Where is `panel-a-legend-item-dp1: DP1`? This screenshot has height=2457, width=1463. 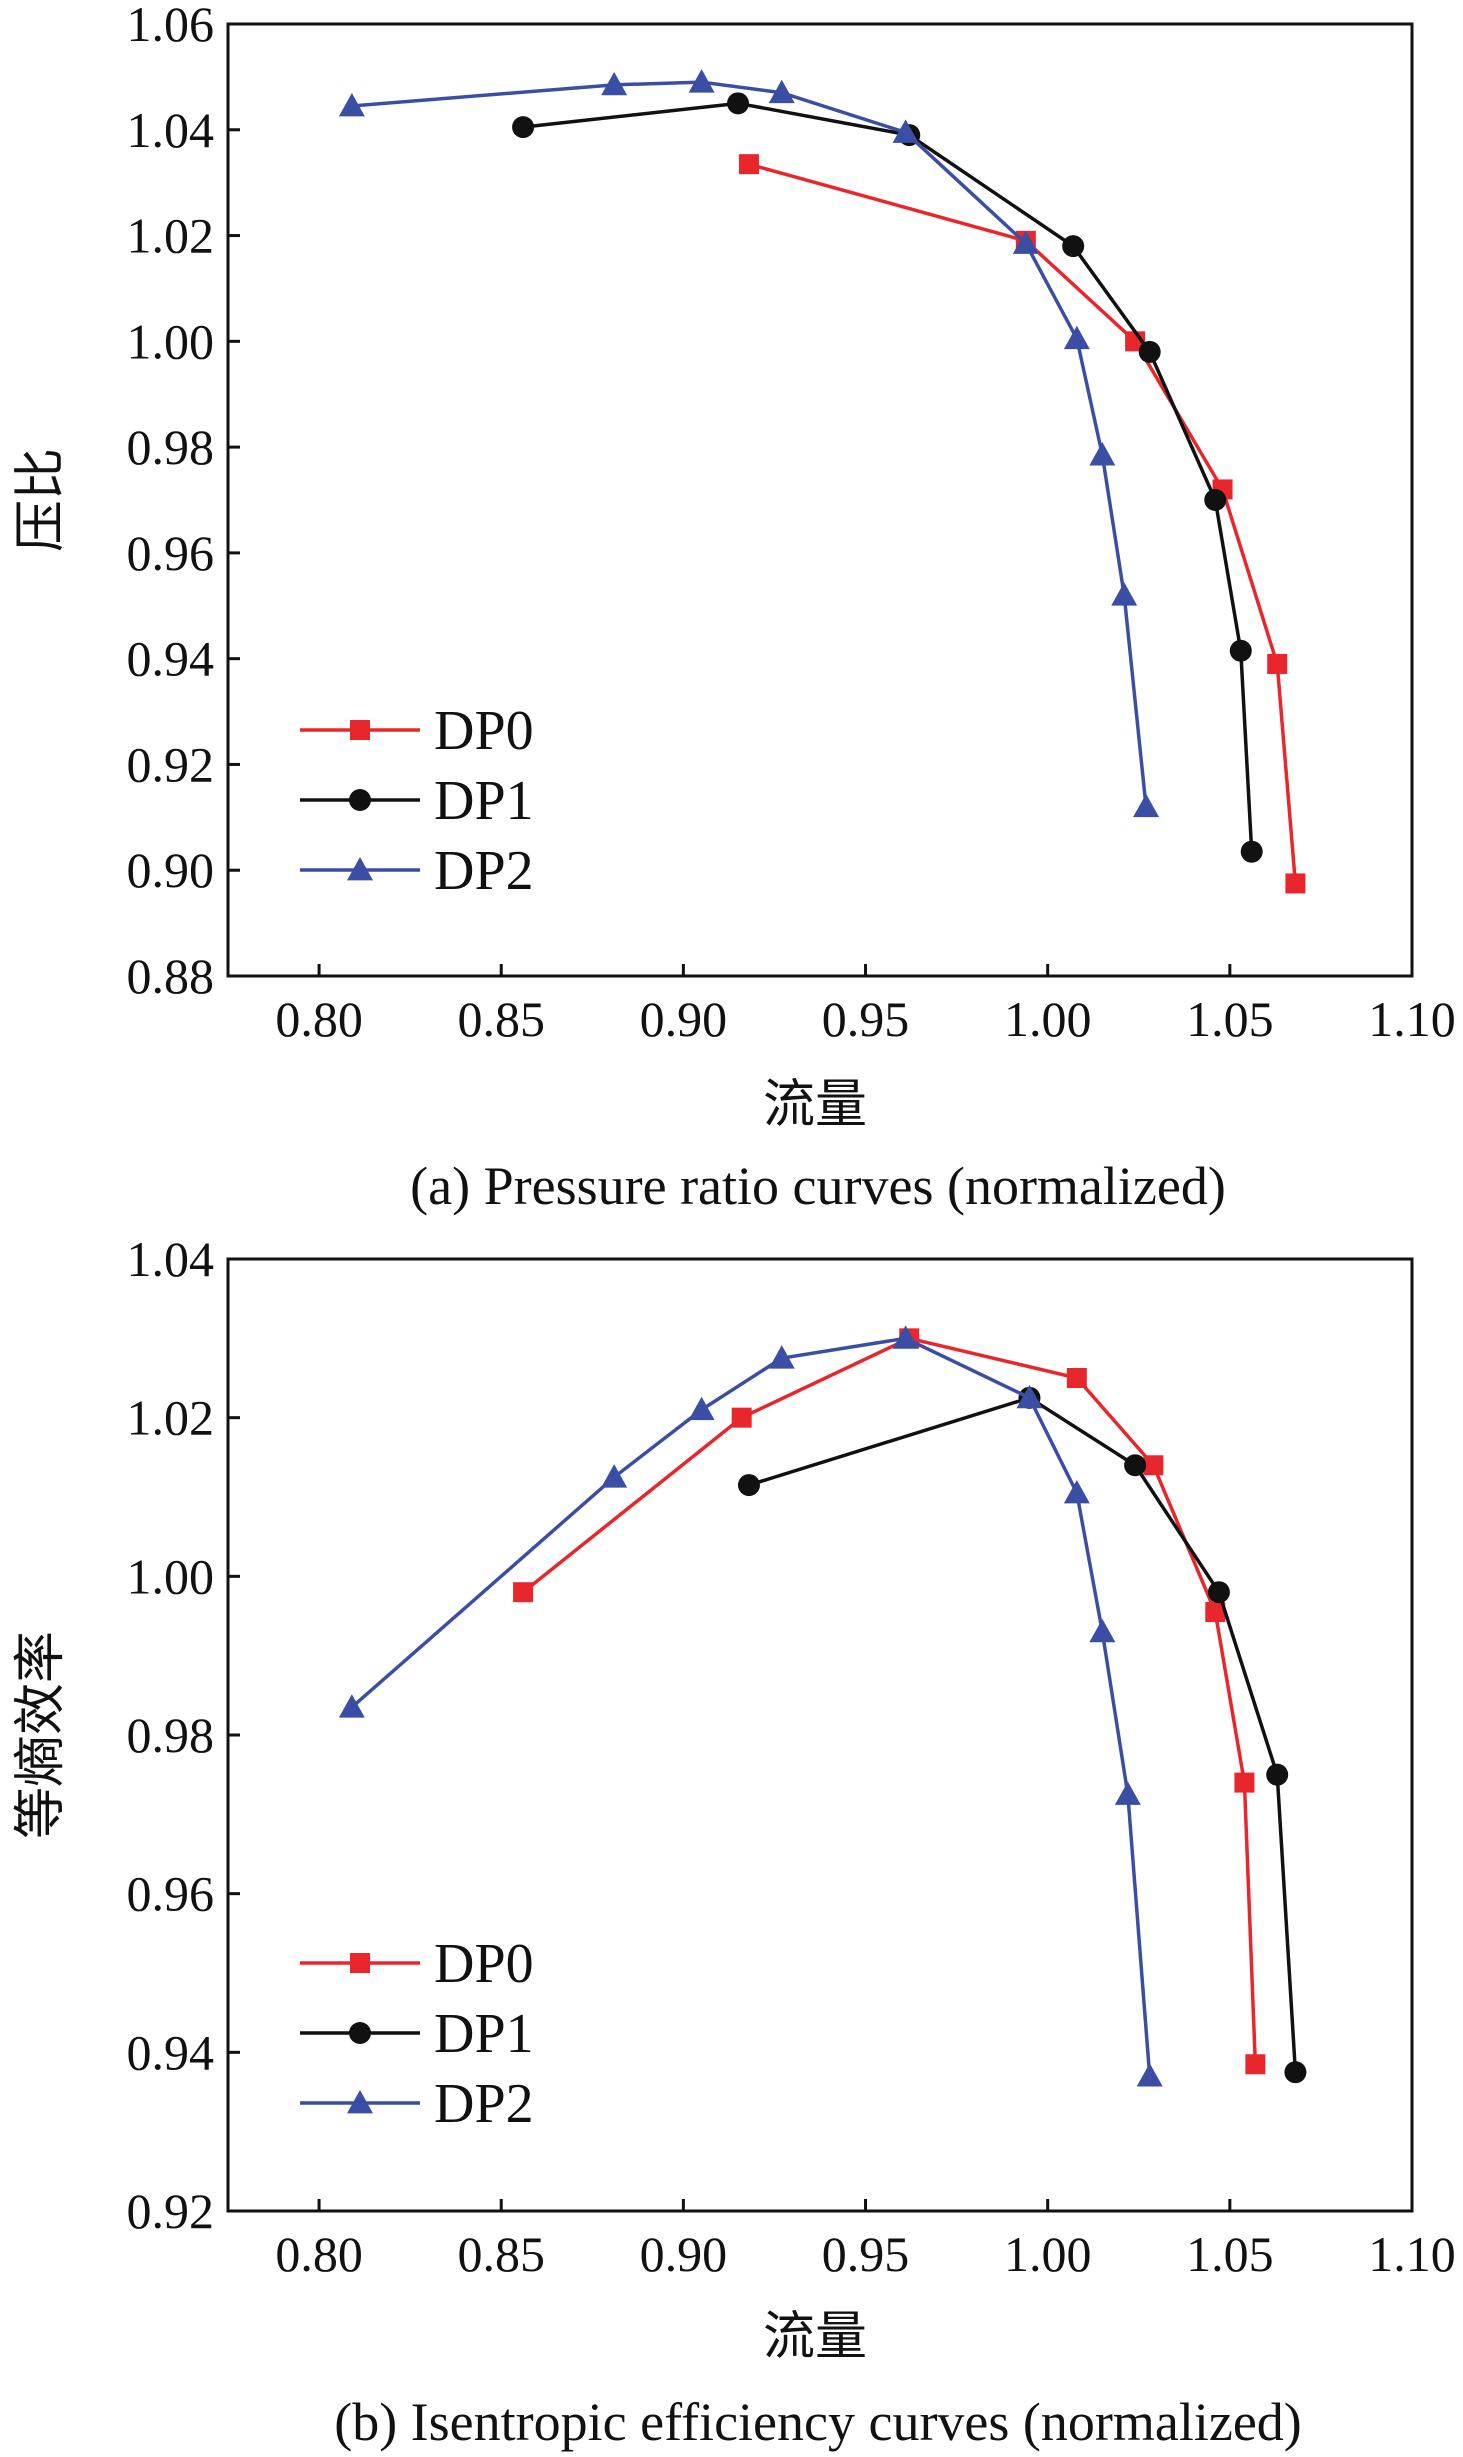 panel-a-legend-item-dp1: DP1 is located at coordinates (417, 801).